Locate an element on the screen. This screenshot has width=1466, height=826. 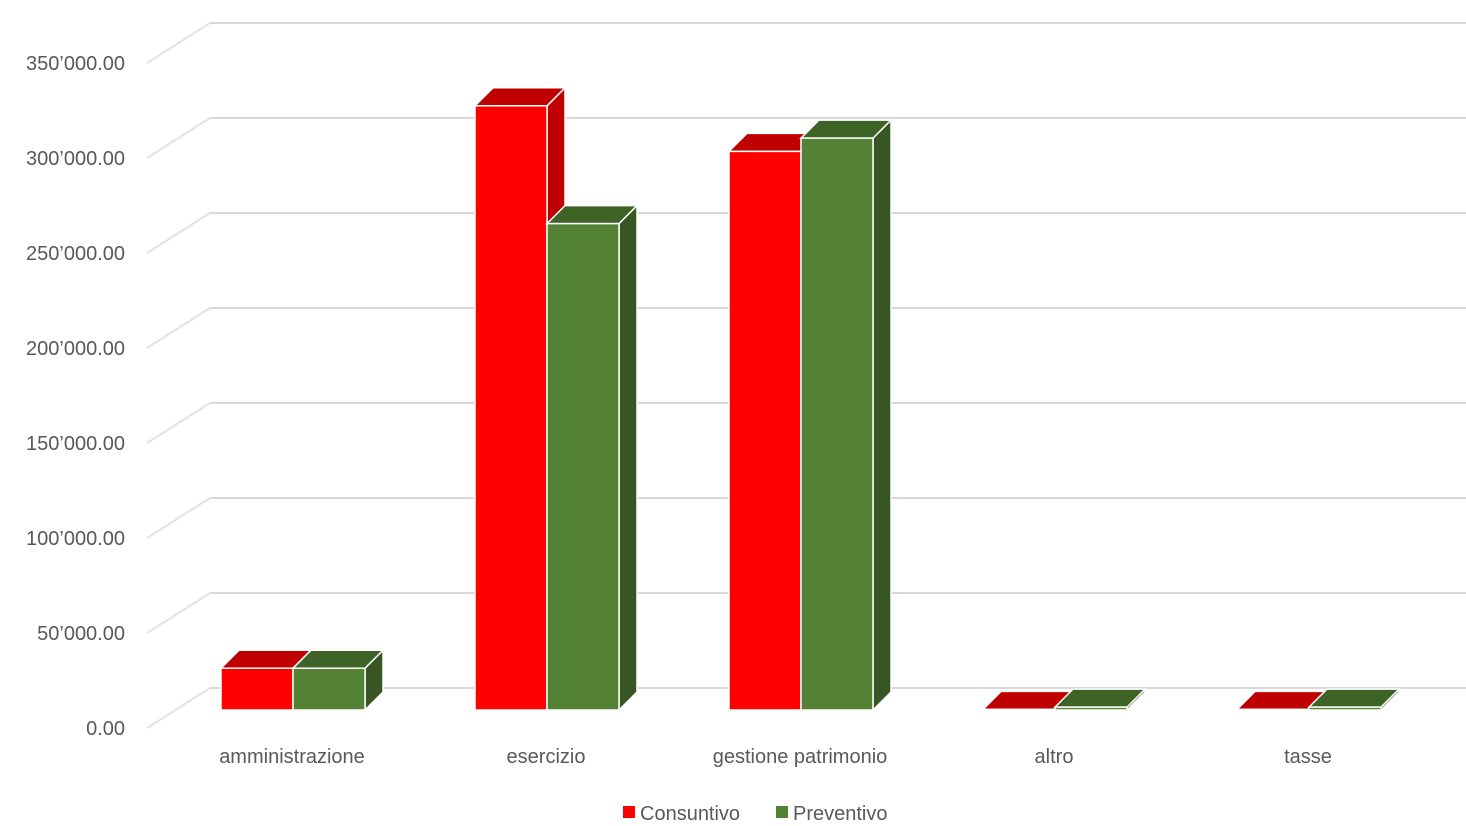
y-tick-label: 350’000.00 is located at coordinates (75, 64).